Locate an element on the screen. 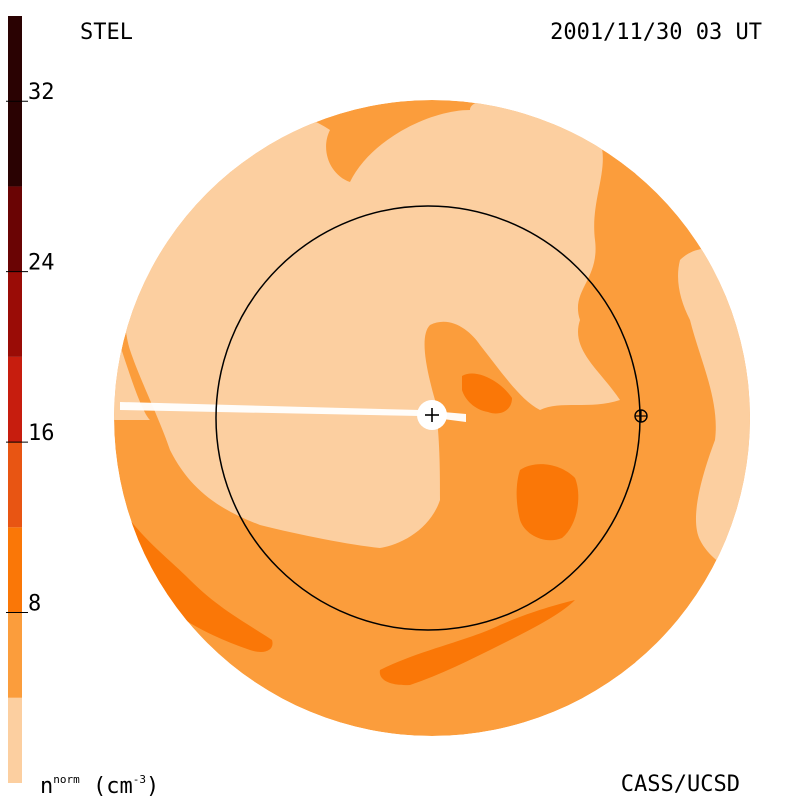 This screenshot has height=800, width=800. colorbar-tick-label: 16 is located at coordinates (41, 433).